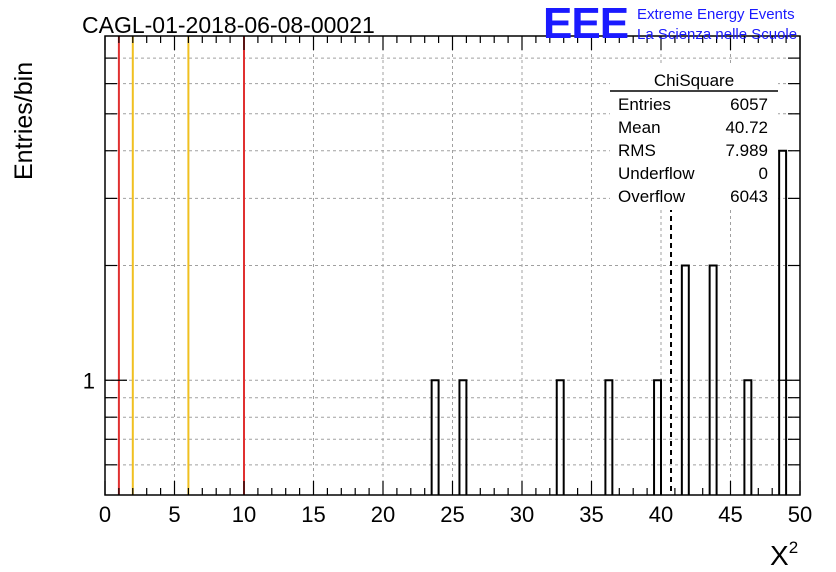  Describe the element at coordinates (784, 554) in the screenshot. I see `x-axis-label: X2` at that location.